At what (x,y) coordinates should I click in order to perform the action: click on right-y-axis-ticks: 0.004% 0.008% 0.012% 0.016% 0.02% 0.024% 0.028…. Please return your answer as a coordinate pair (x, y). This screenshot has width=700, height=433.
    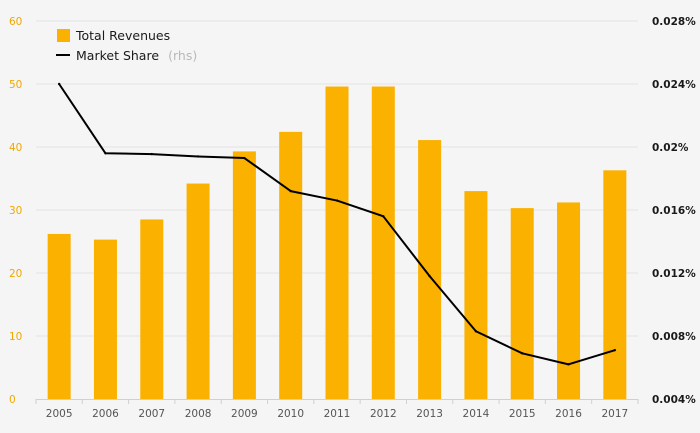
    Looking at the image, I should click on (674, 211).